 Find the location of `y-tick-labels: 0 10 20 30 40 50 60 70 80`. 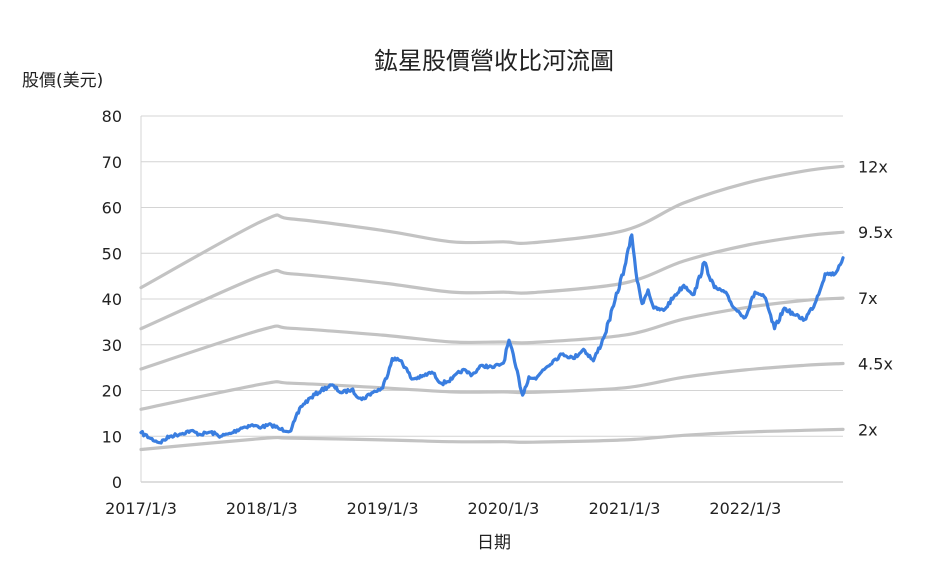

y-tick-labels: 0 10 20 30 40 50 60 70 80 is located at coordinates (112, 299).